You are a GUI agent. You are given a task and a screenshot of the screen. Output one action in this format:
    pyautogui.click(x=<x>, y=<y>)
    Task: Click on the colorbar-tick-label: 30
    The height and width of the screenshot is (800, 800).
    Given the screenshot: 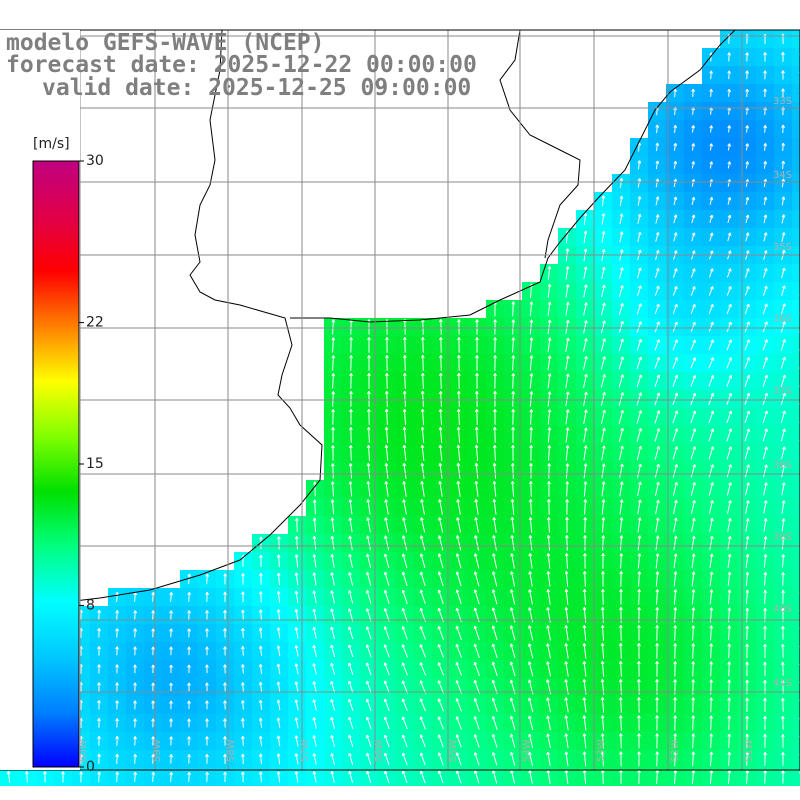 What is the action you would take?
    pyautogui.click(x=95, y=161)
    